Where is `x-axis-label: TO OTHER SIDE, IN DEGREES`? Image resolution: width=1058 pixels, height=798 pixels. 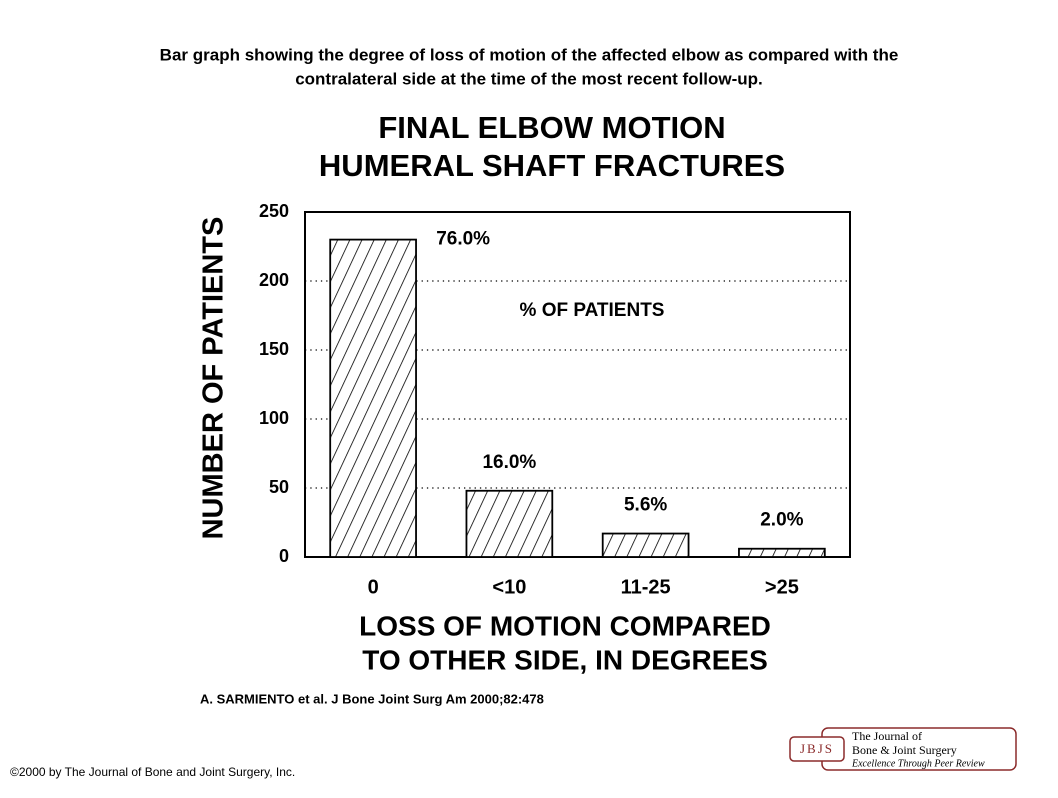 x-axis-label: TO OTHER SIDE, IN DEGREES is located at coordinates (565, 659).